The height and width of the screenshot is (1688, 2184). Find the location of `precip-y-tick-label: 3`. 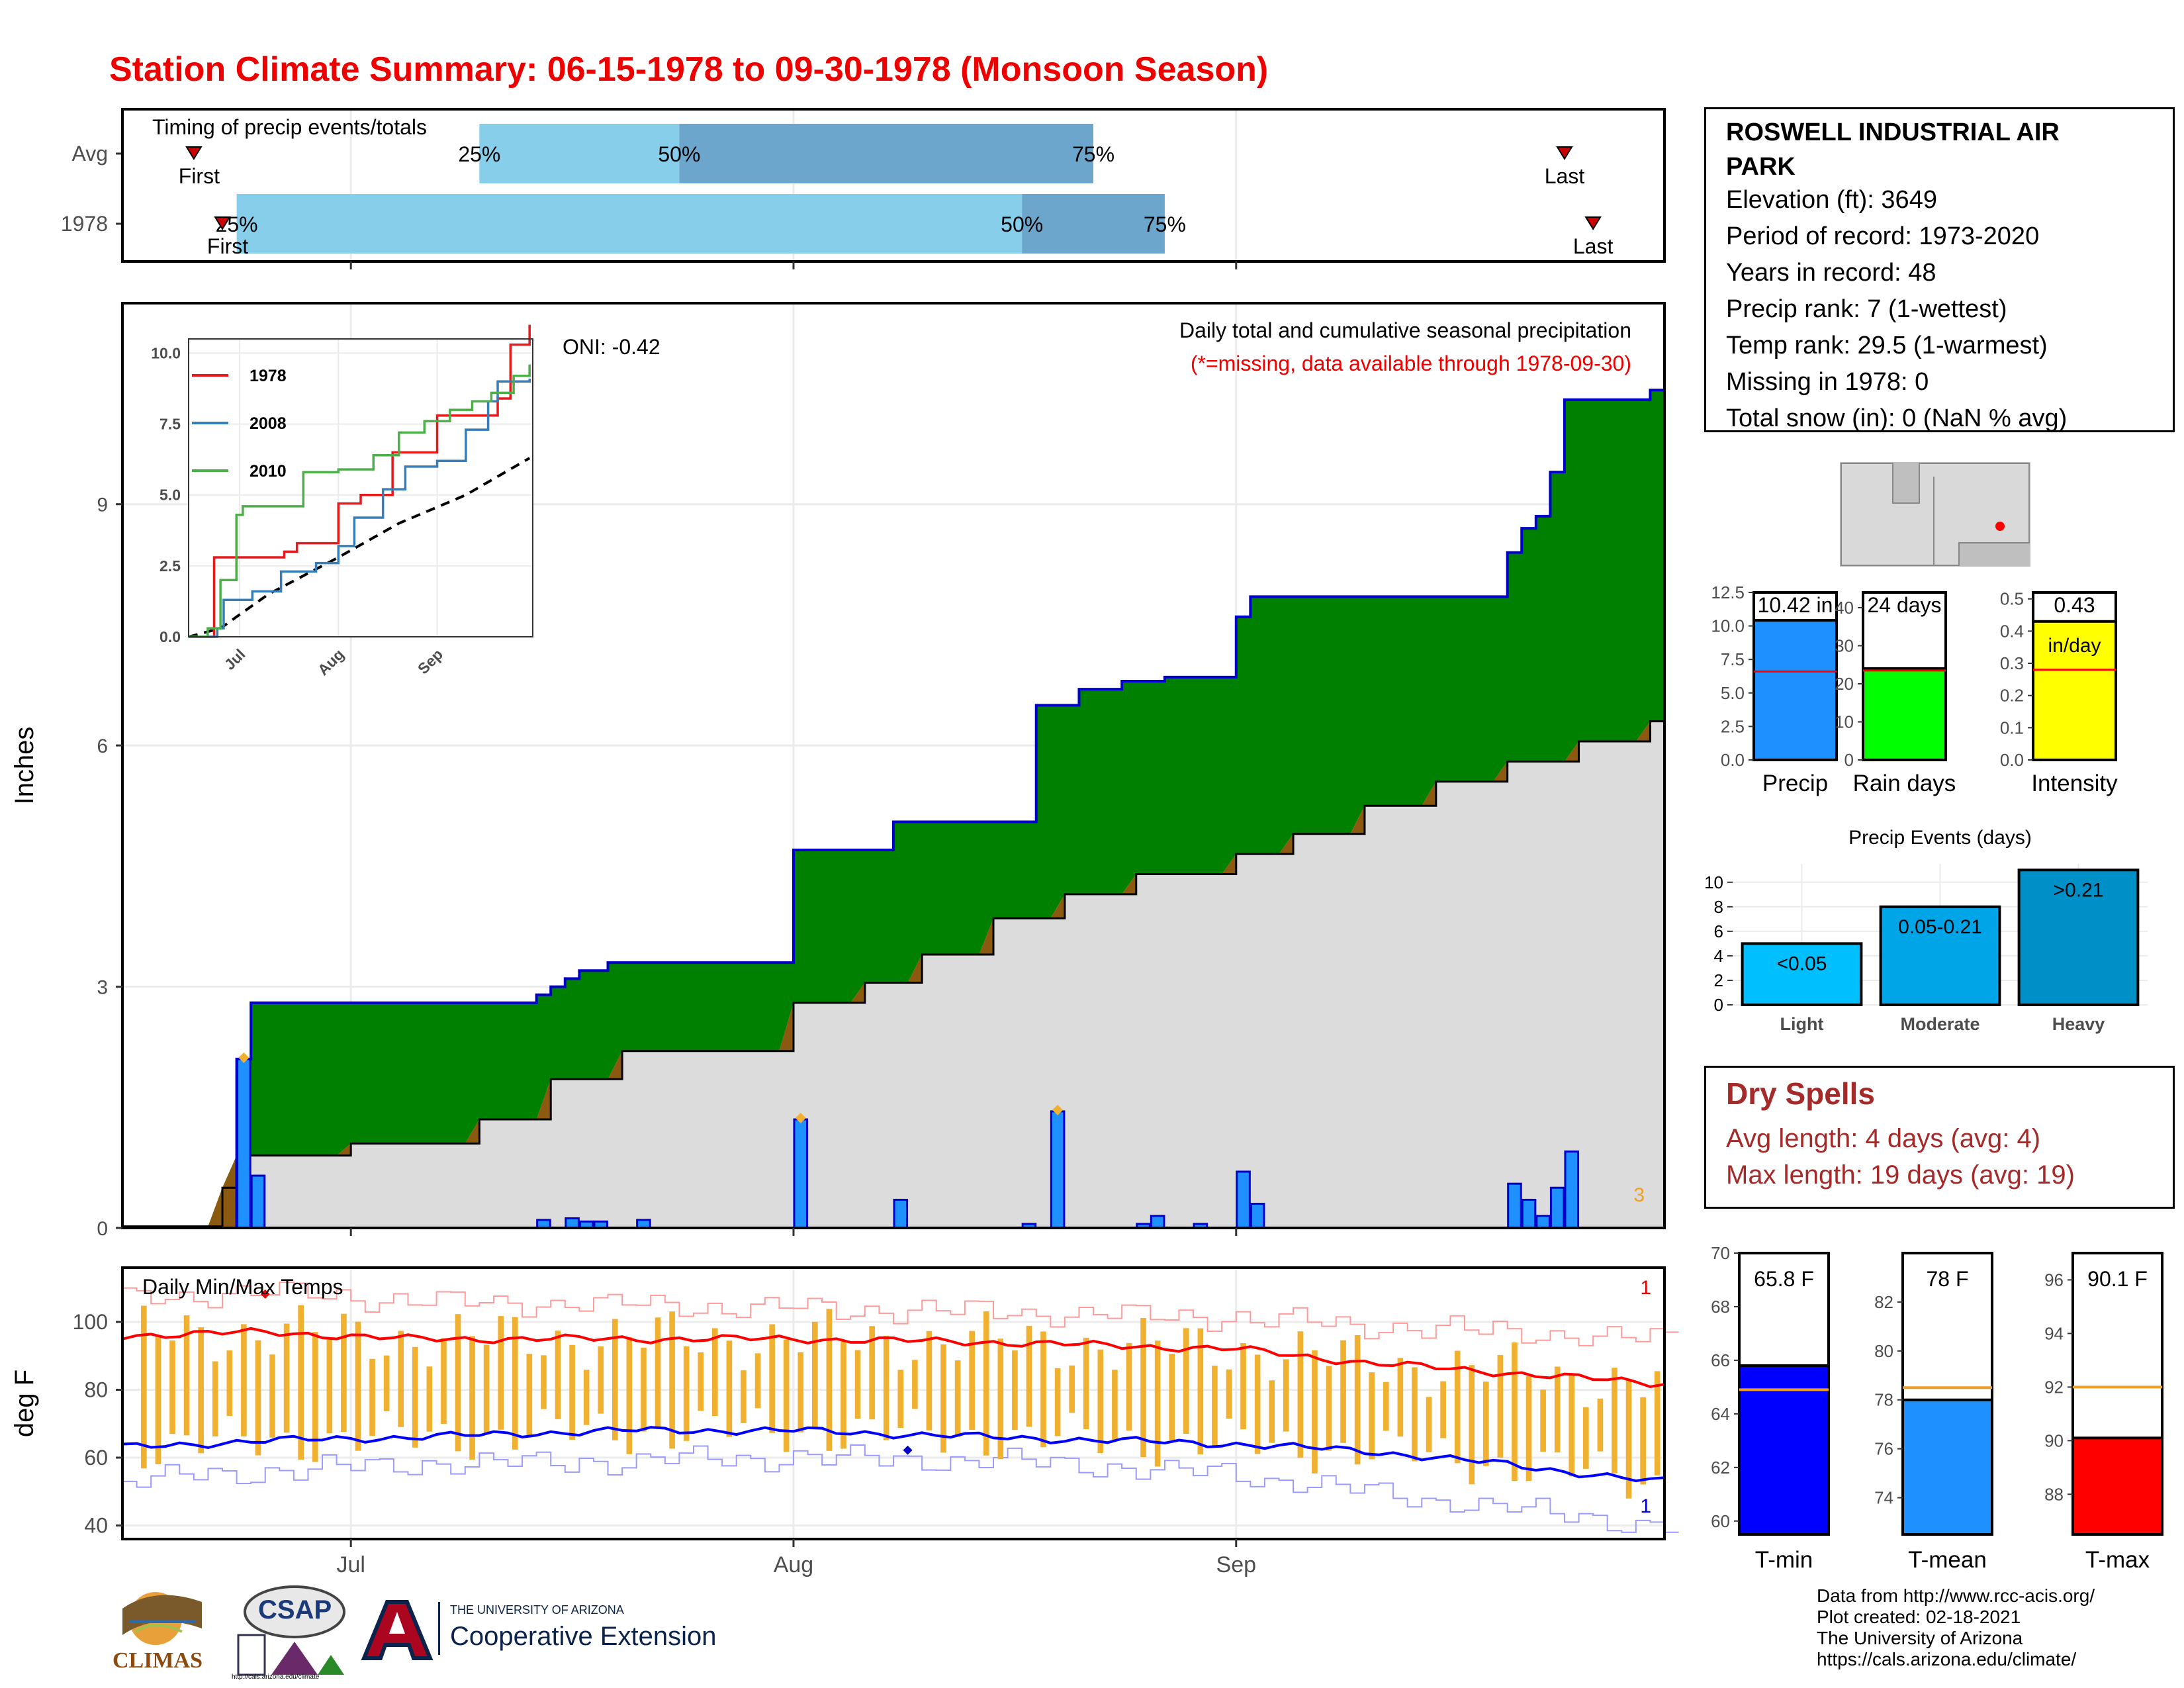

precip-y-tick-label: 3 is located at coordinates (103, 988).